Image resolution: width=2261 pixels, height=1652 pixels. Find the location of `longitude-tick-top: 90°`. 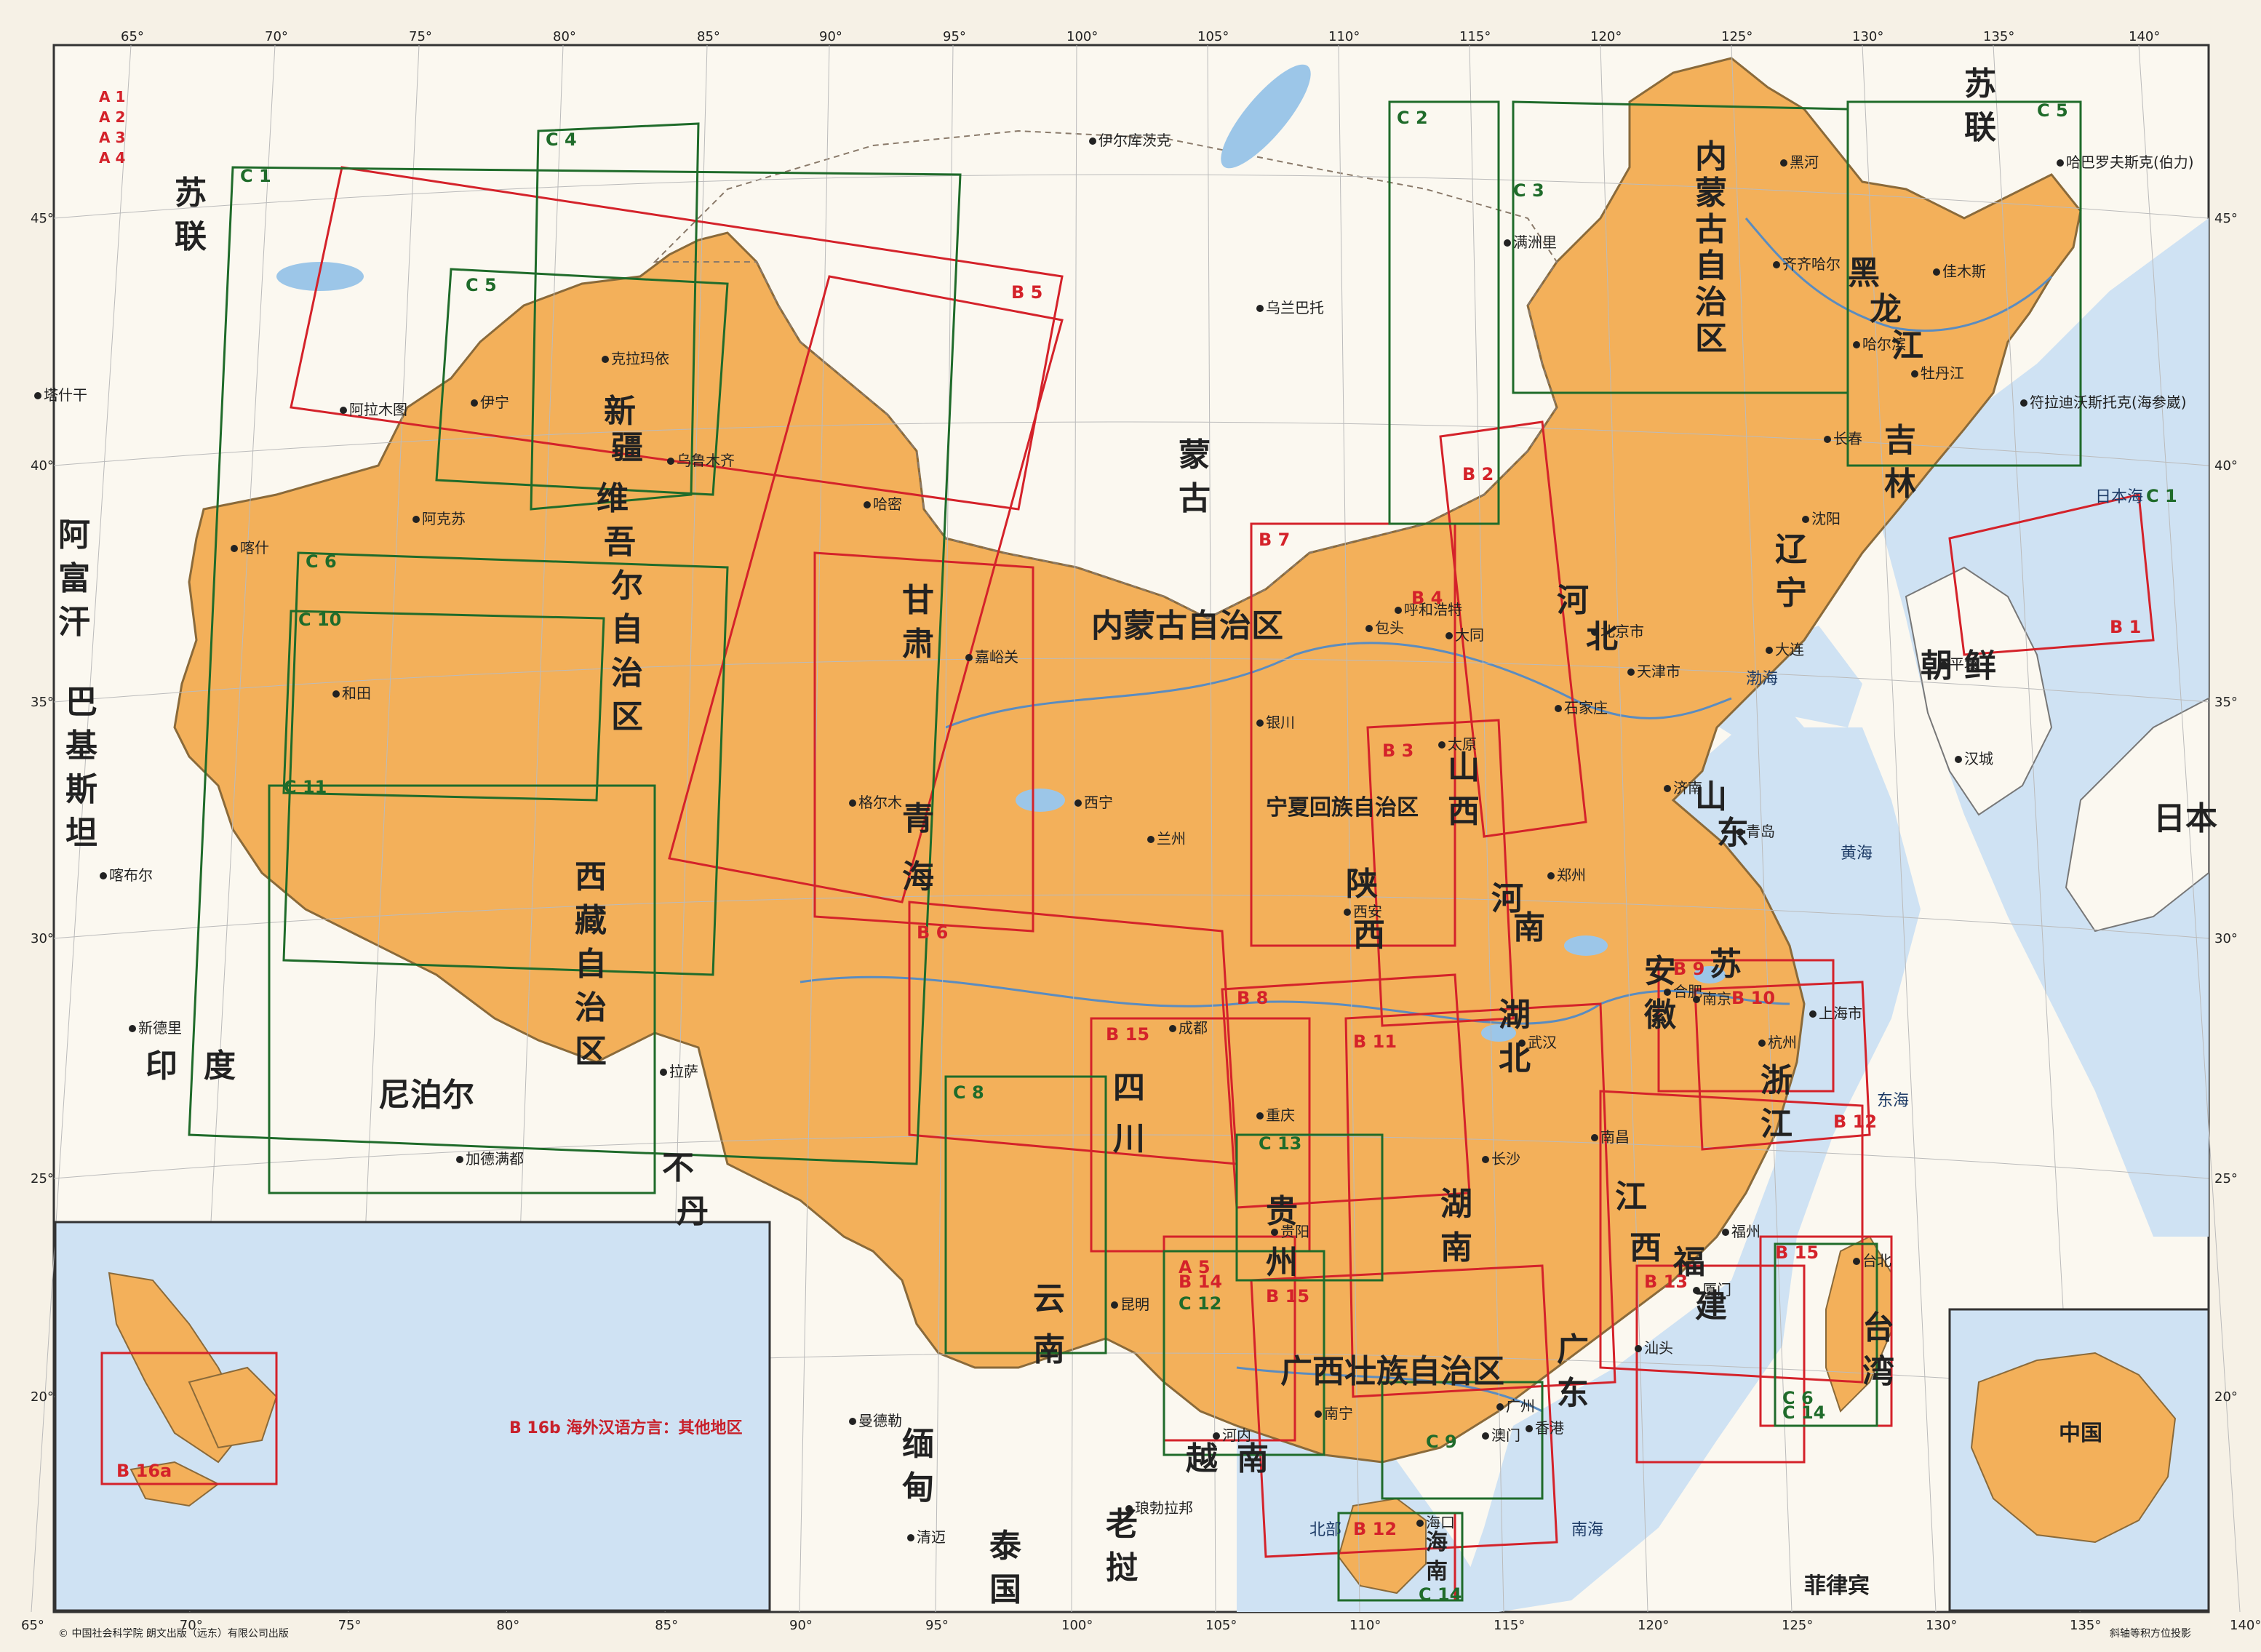

longitude-tick-top: 90° is located at coordinates (831, 37).